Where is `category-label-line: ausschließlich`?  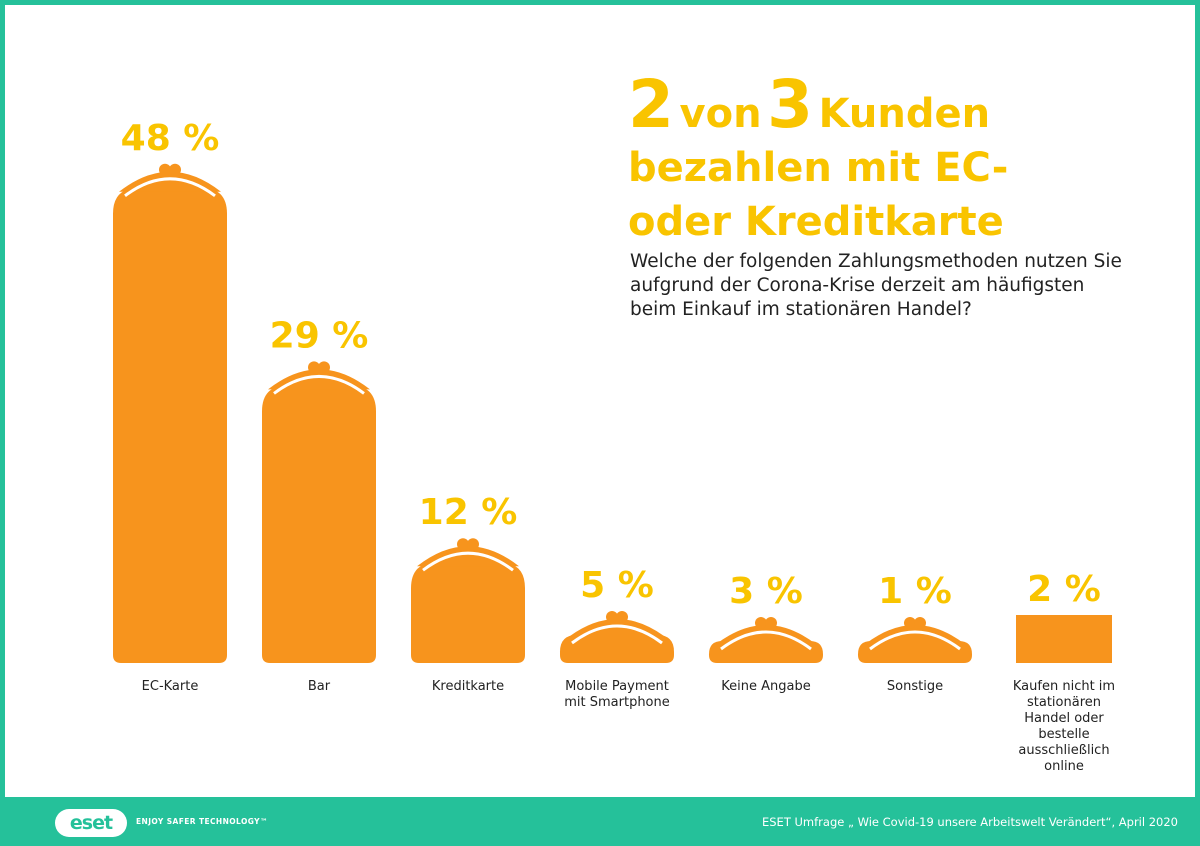 category-label-line: ausschließlich is located at coordinates (1063, 750).